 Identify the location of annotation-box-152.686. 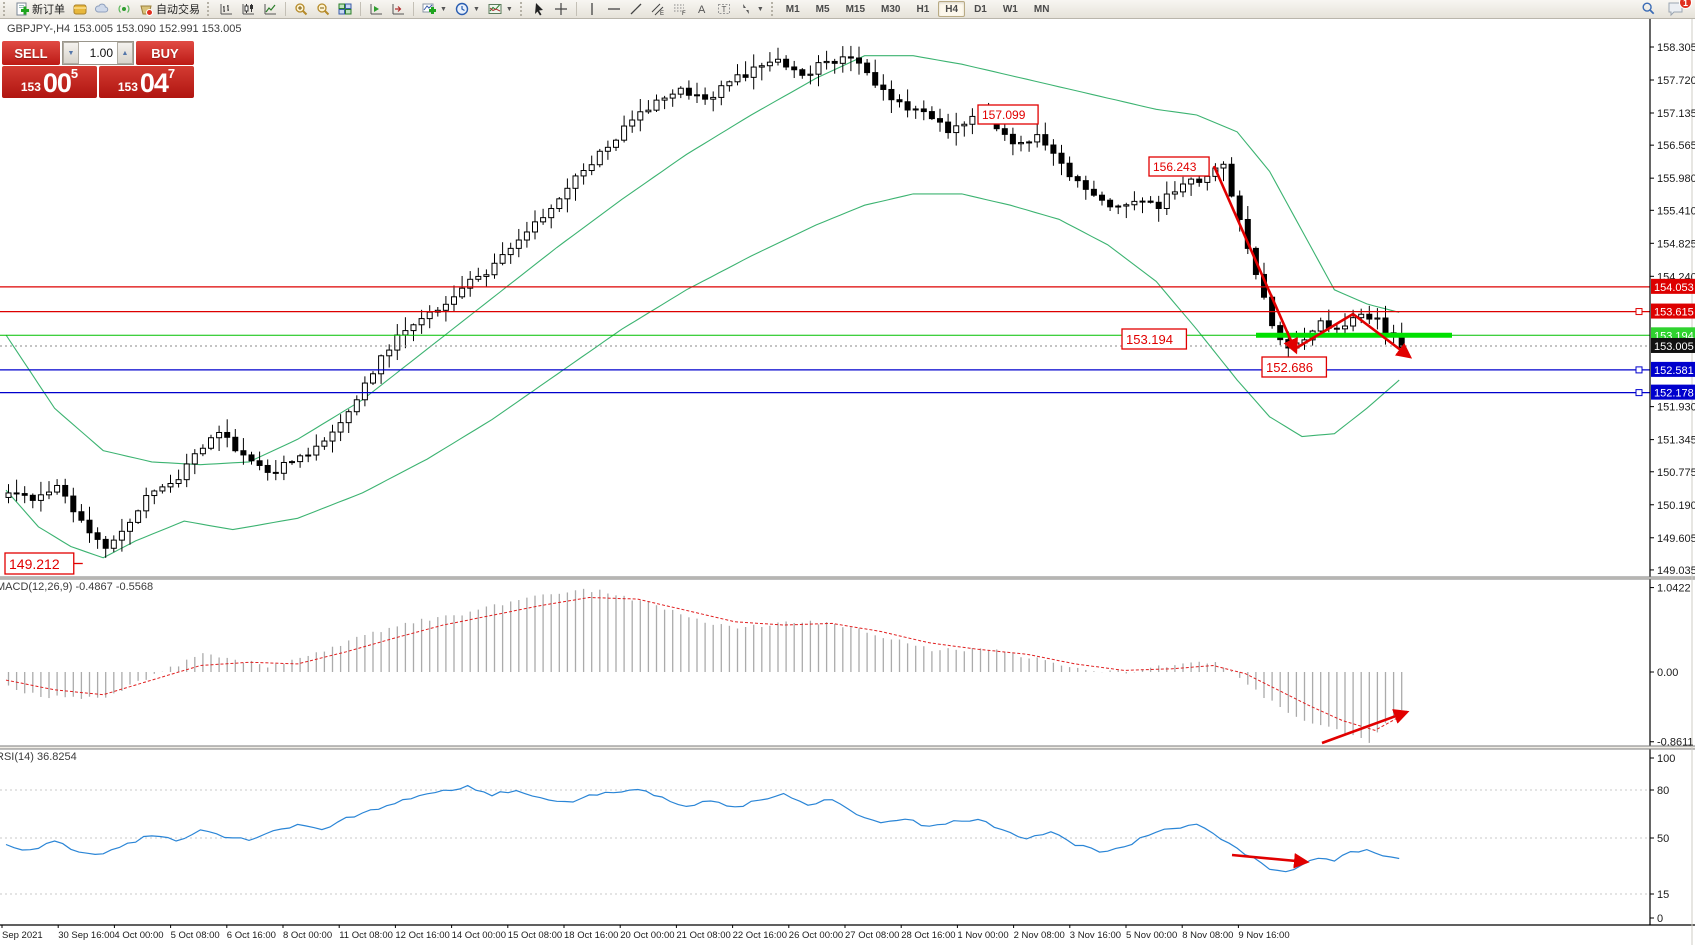
(1294, 367).